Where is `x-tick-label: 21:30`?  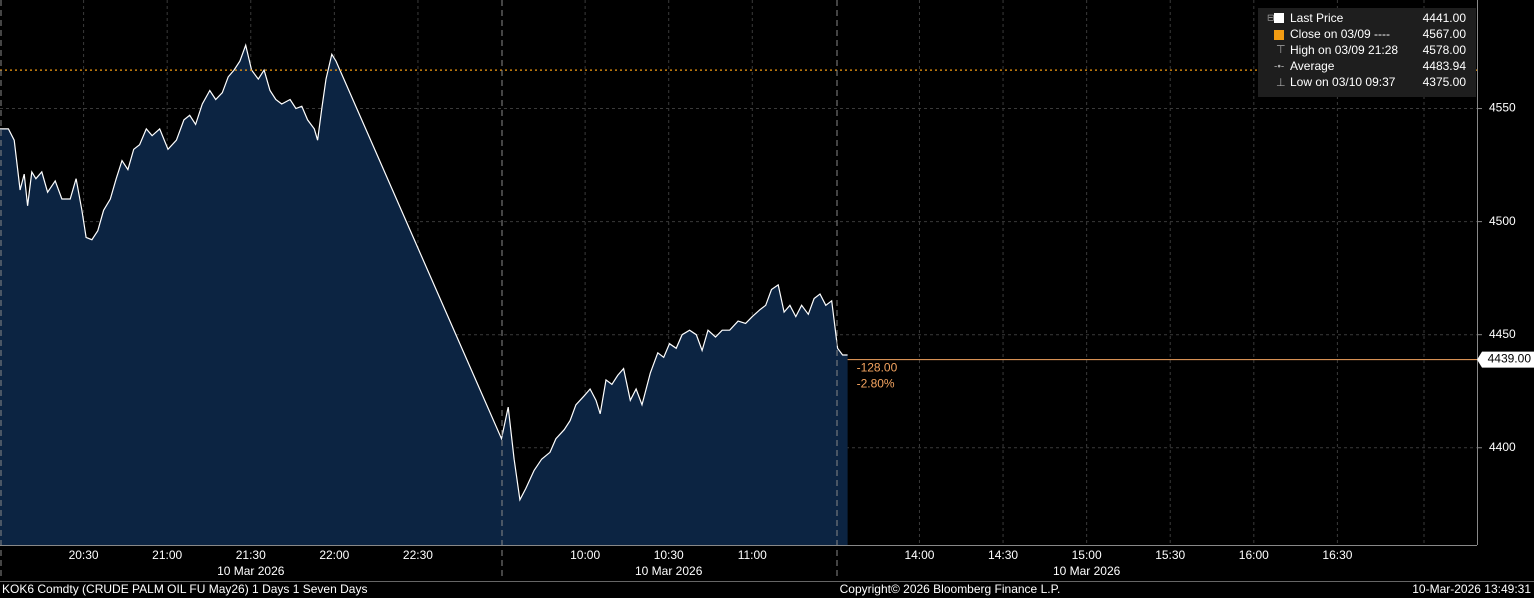
x-tick-label: 21:30 is located at coordinates (251, 555).